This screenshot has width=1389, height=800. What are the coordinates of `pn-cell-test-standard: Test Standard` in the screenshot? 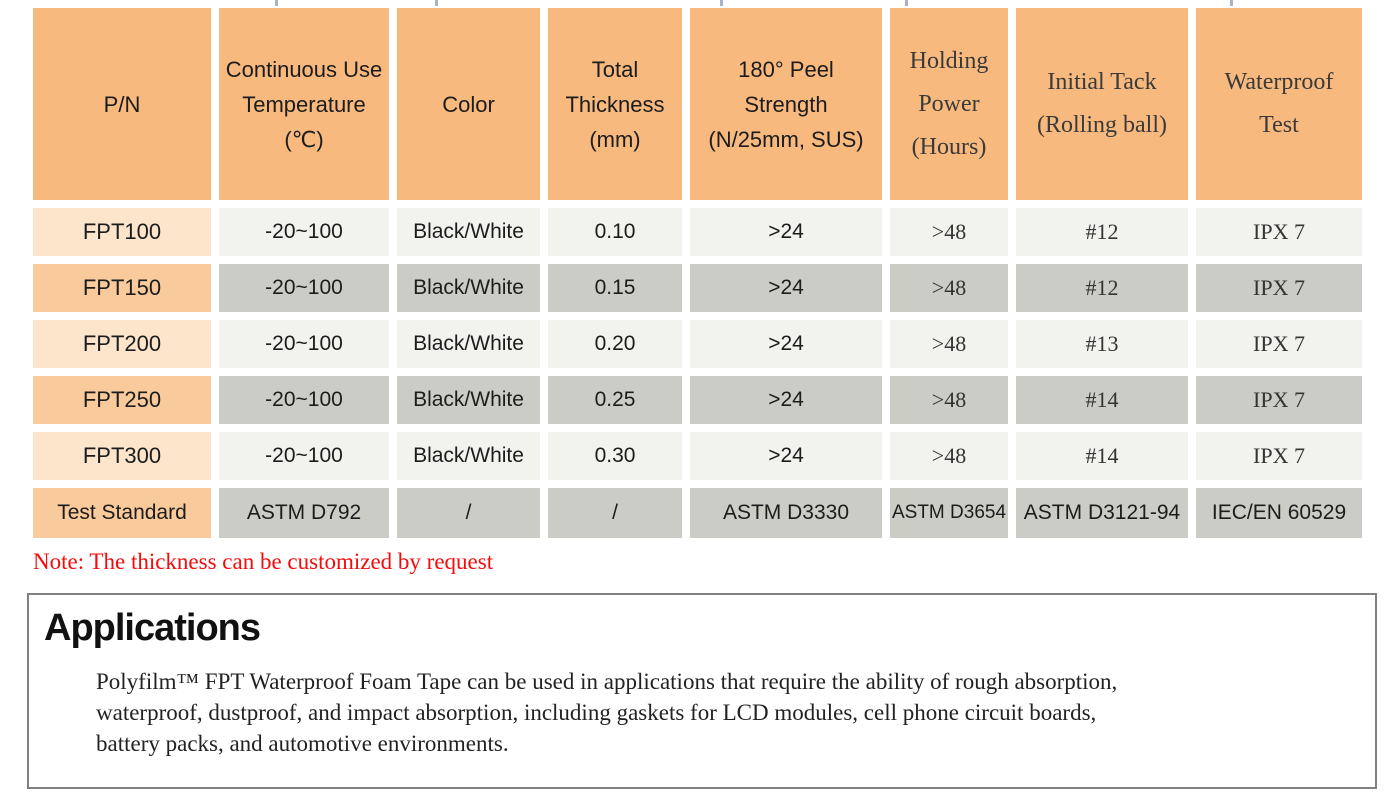 It's located at (122, 513).